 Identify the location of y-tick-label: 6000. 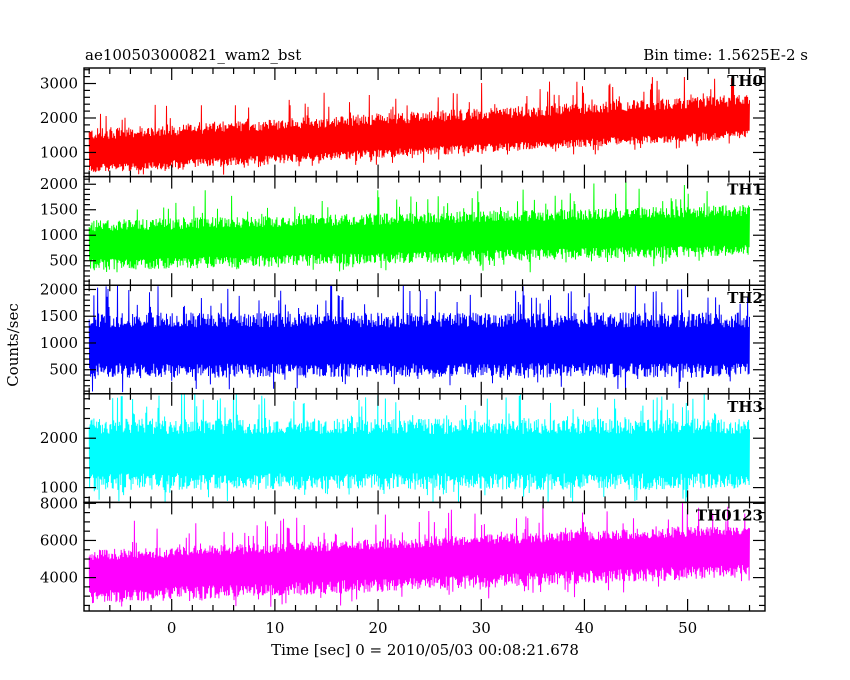
(59, 540).